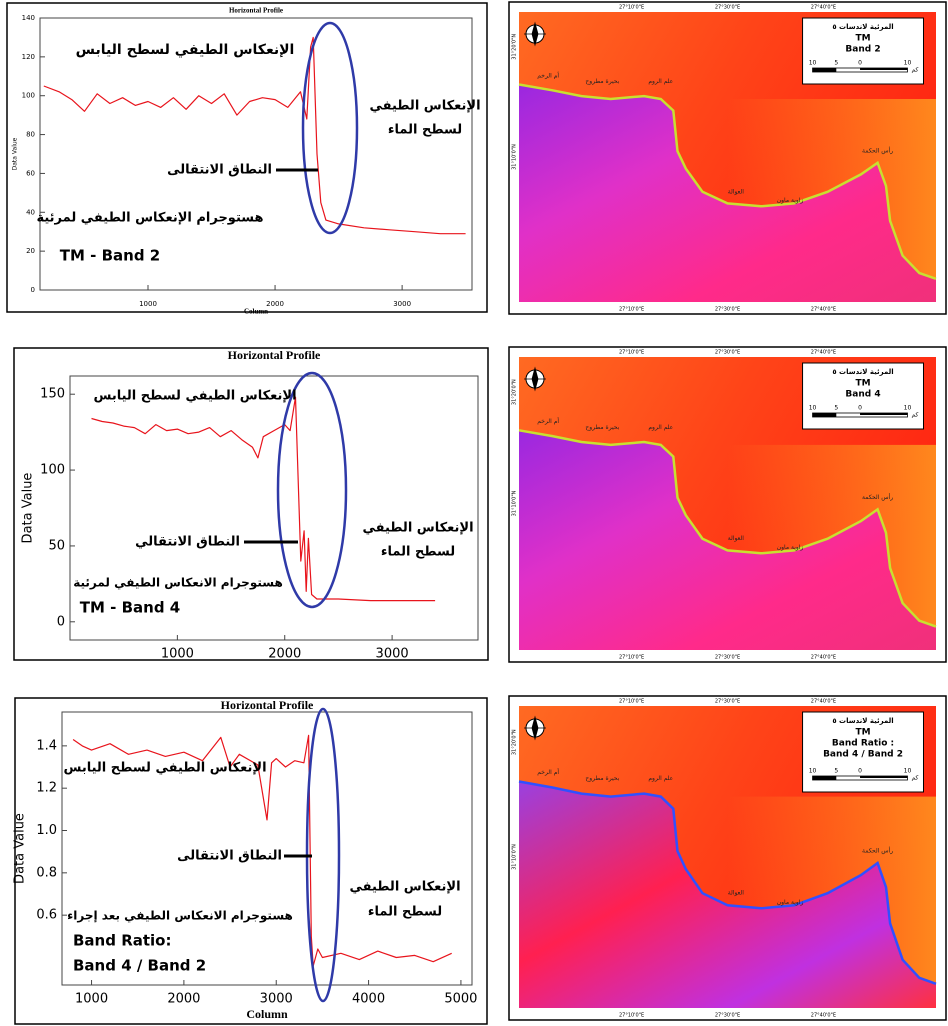 The height and width of the screenshot is (1026, 948). What do you see at coordinates (187, 542) in the screenshot?
I see `annotation: النطاق الانتقالي` at bounding box center [187, 542].